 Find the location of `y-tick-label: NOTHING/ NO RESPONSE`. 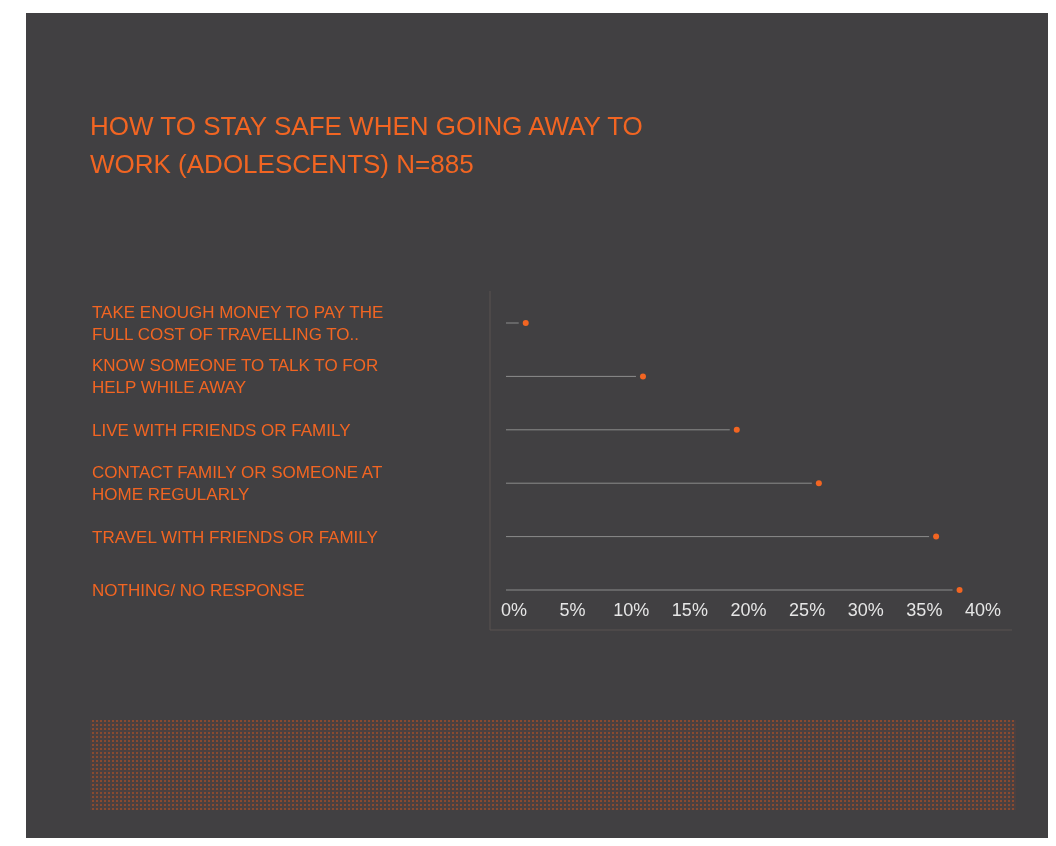

y-tick-label: NOTHING/ NO RESPONSE is located at coordinates (198, 590).